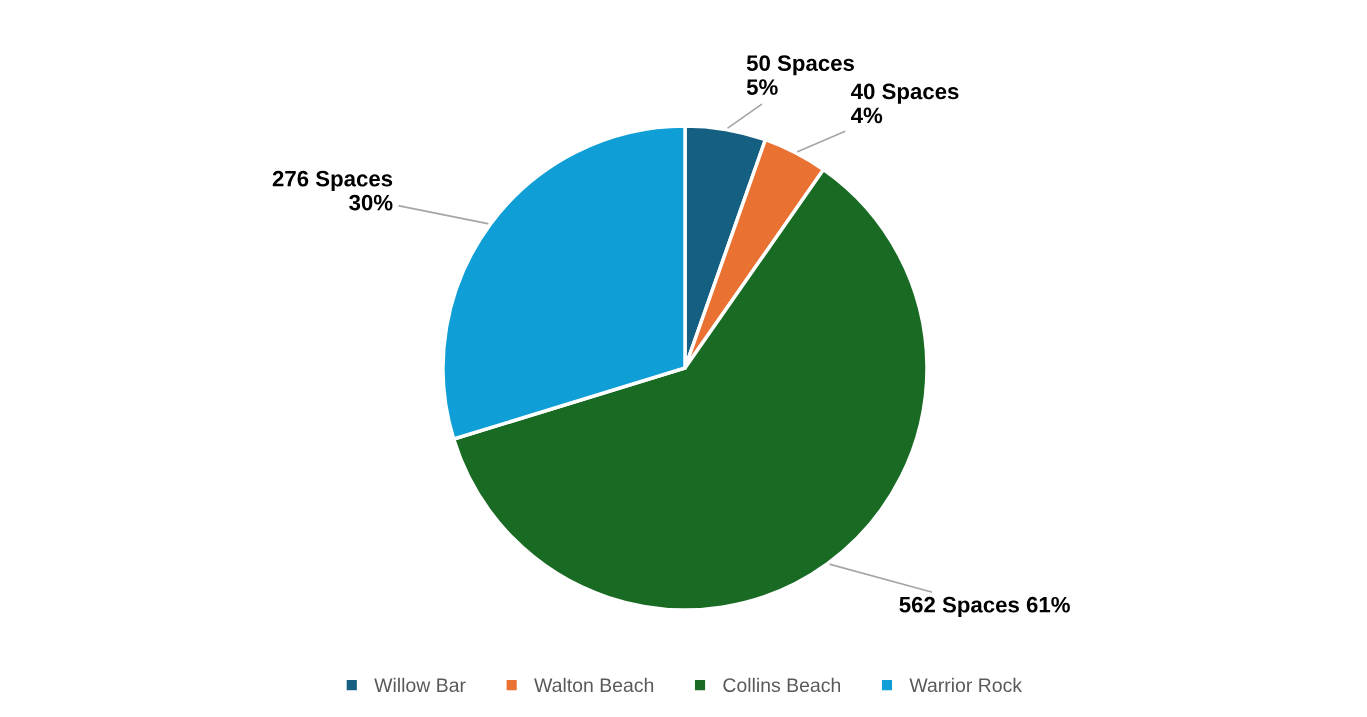 This screenshot has width=1367, height=717. What do you see at coordinates (332, 190) in the screenshot?
I see `data-label: 276 Spaces 30%` at bounding box center [332, 190].